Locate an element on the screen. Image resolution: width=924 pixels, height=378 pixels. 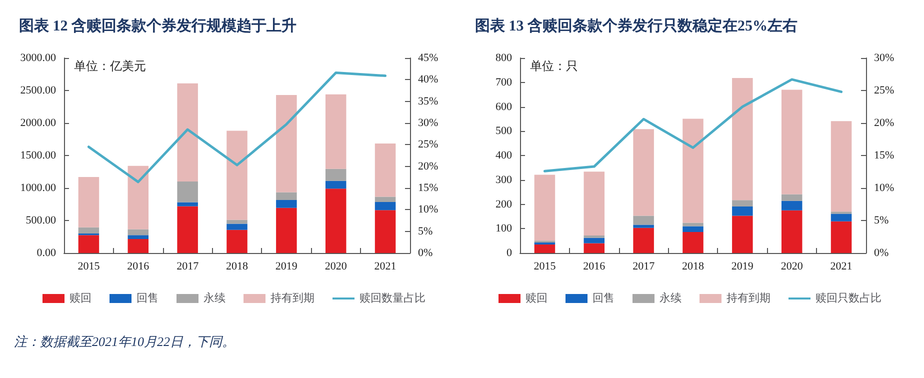
y-tick-label: 3000.00 is located at coordinates (38, 58).